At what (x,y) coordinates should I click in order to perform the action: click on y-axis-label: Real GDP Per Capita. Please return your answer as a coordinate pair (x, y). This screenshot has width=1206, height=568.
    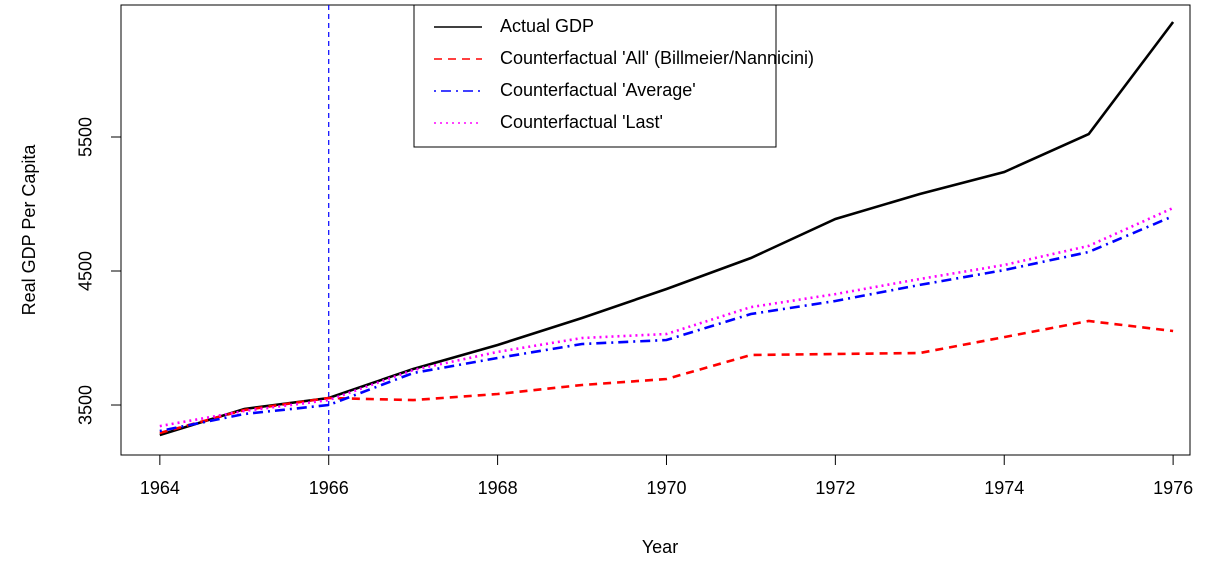
    Looking at the image, I should click on (29, 230).